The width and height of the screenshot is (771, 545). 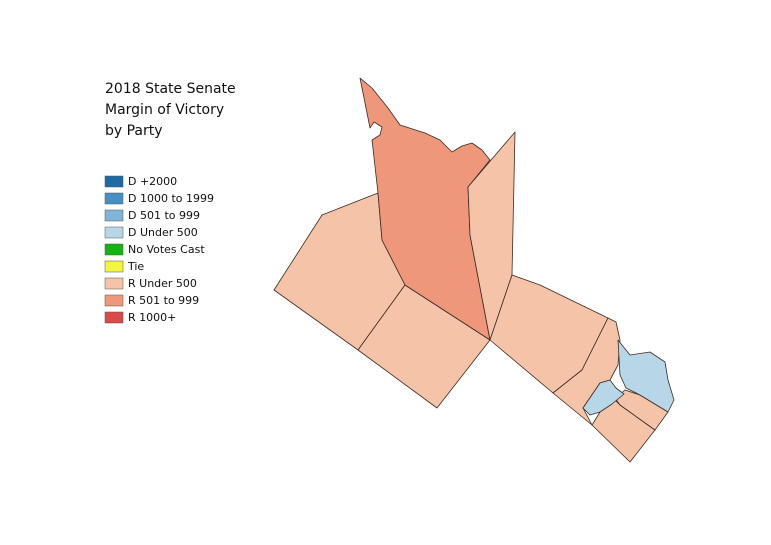 I want to click on legend-label: R 501 to 999, so click(x=163, y=300).